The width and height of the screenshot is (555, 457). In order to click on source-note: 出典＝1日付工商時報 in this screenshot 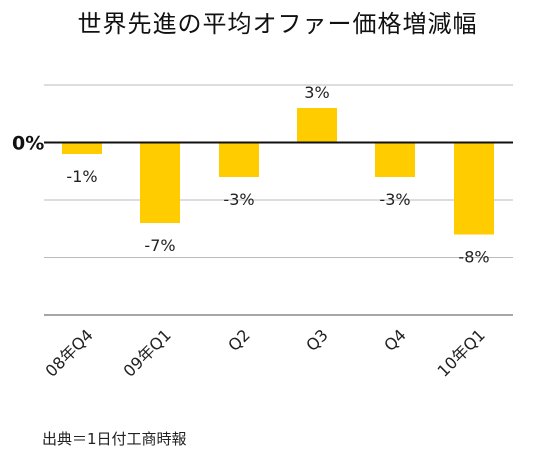, I will do `click(114, 439)`.